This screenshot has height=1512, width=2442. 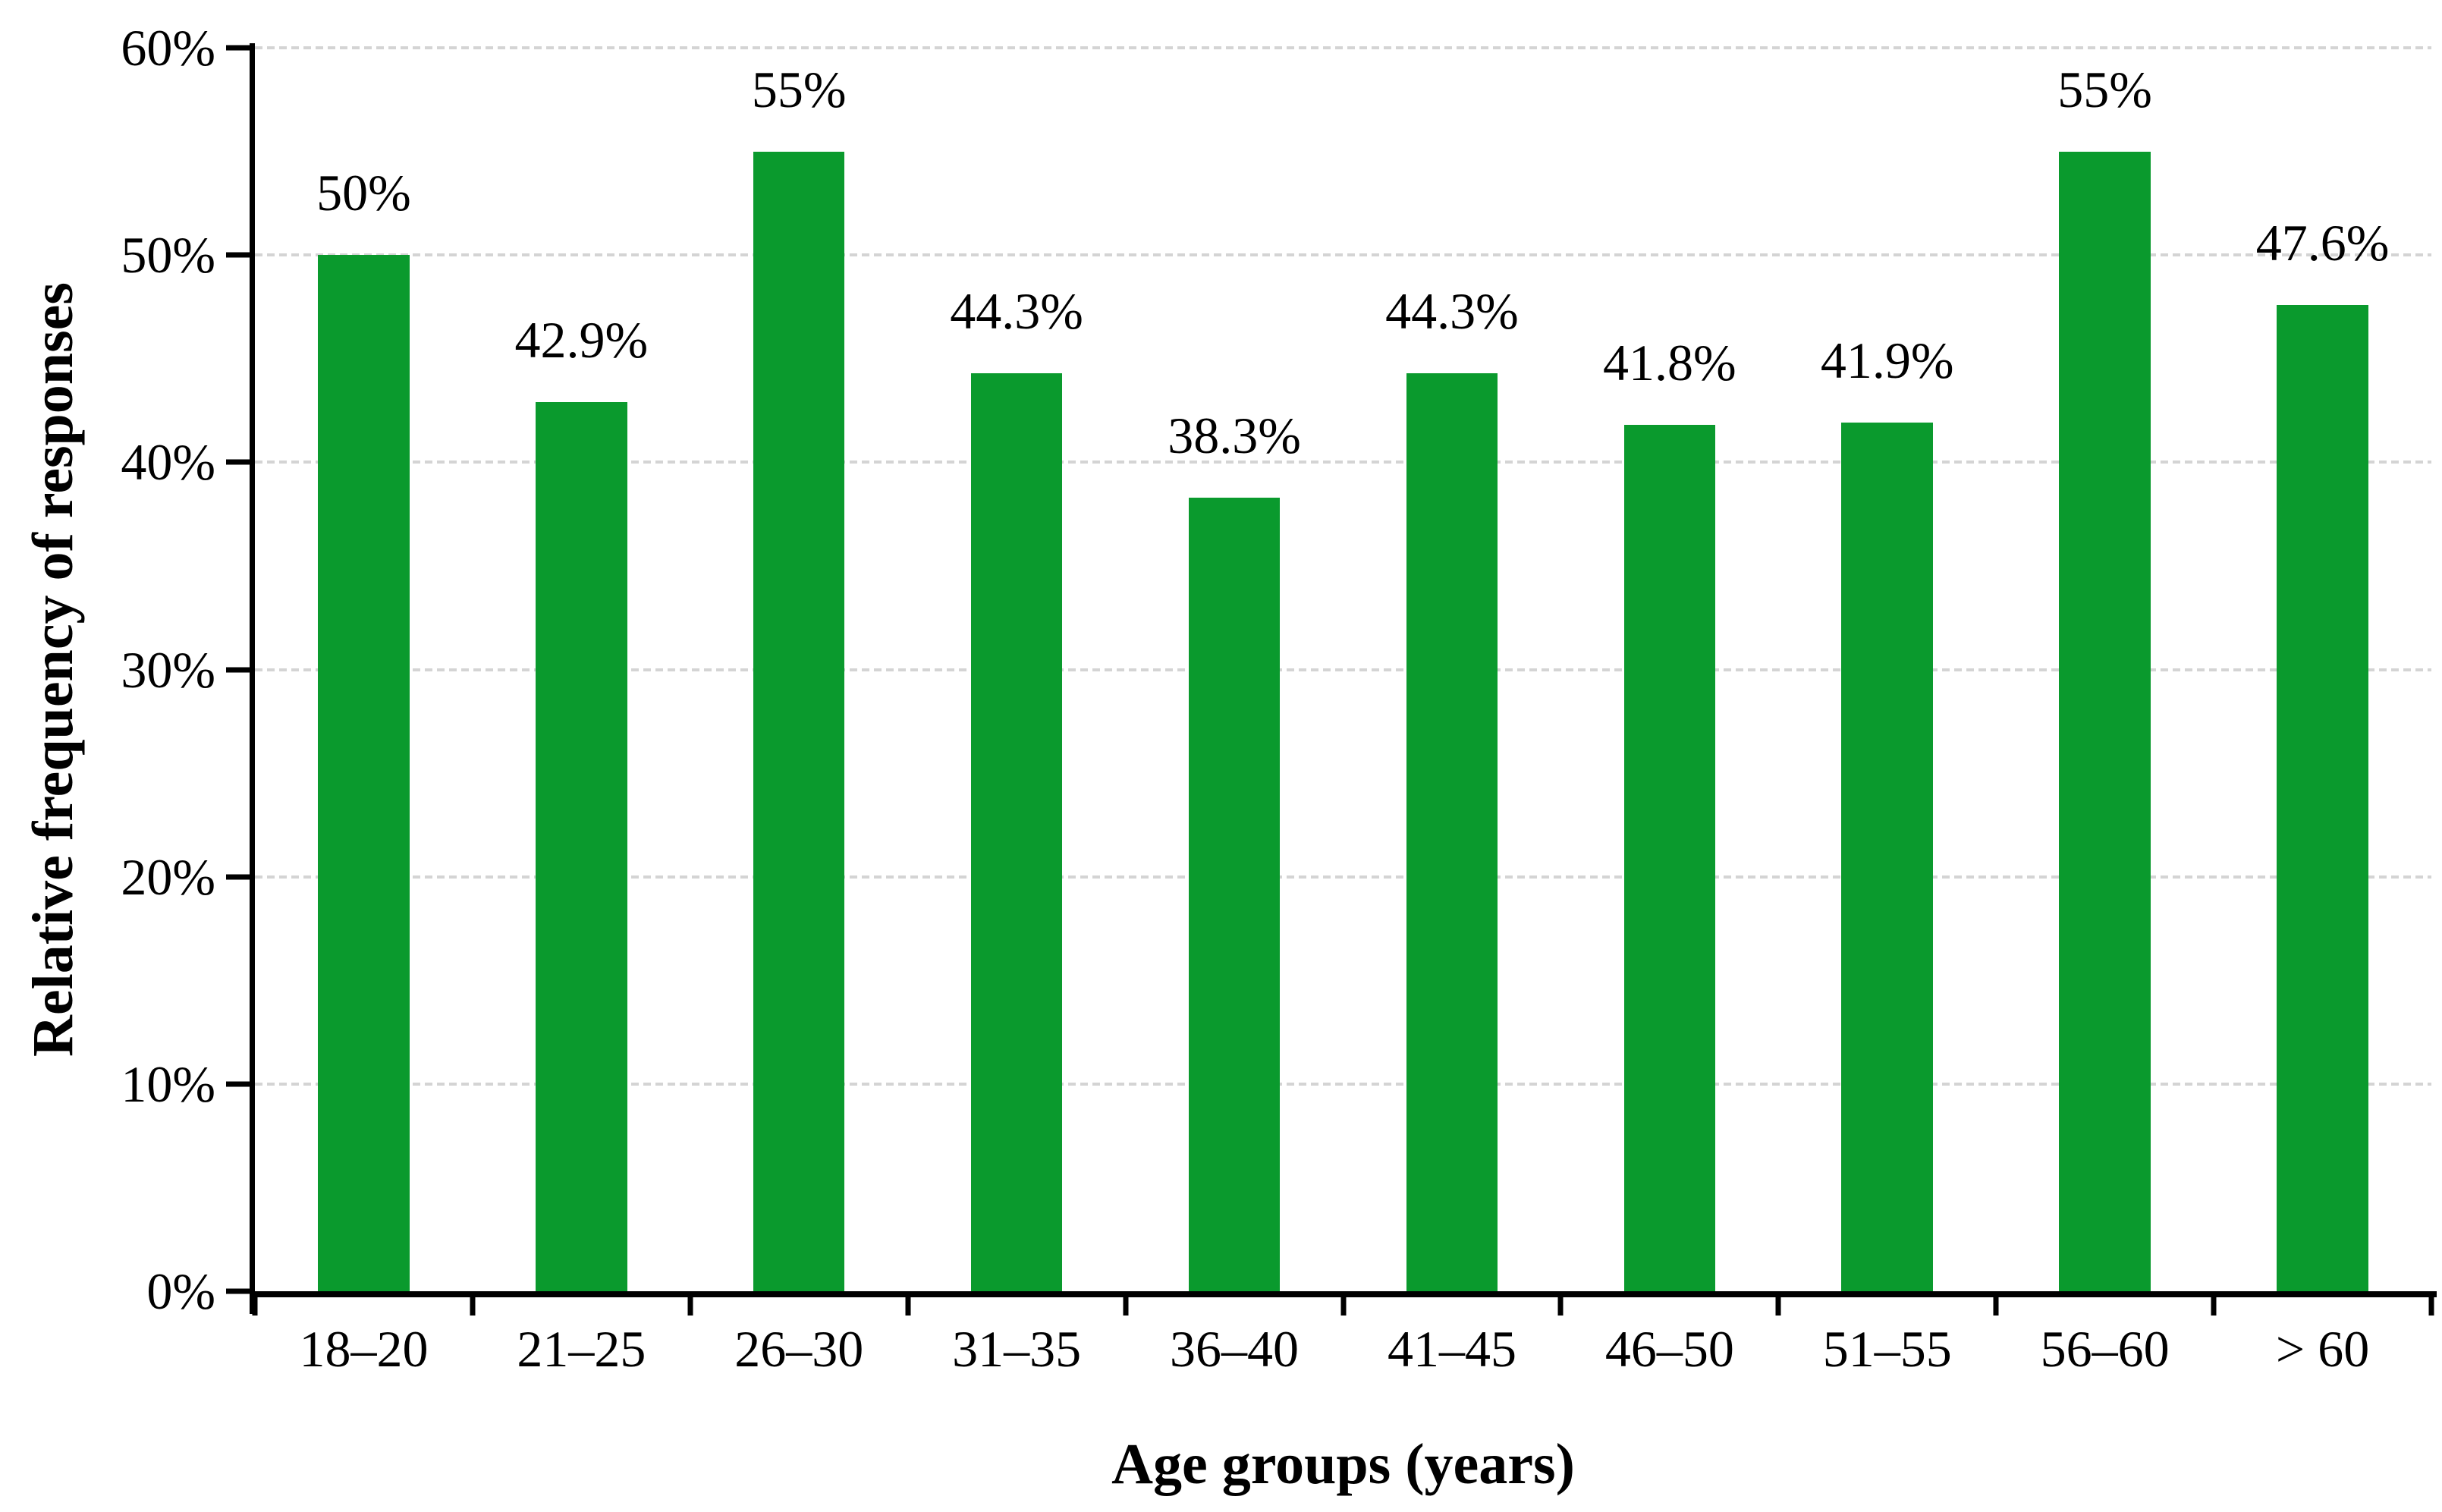 What do you see at coordinates (1451, 1349) in the screenshot?
I see `x-axis-category-label: 41–45` at bounding box center [1451, 1349].